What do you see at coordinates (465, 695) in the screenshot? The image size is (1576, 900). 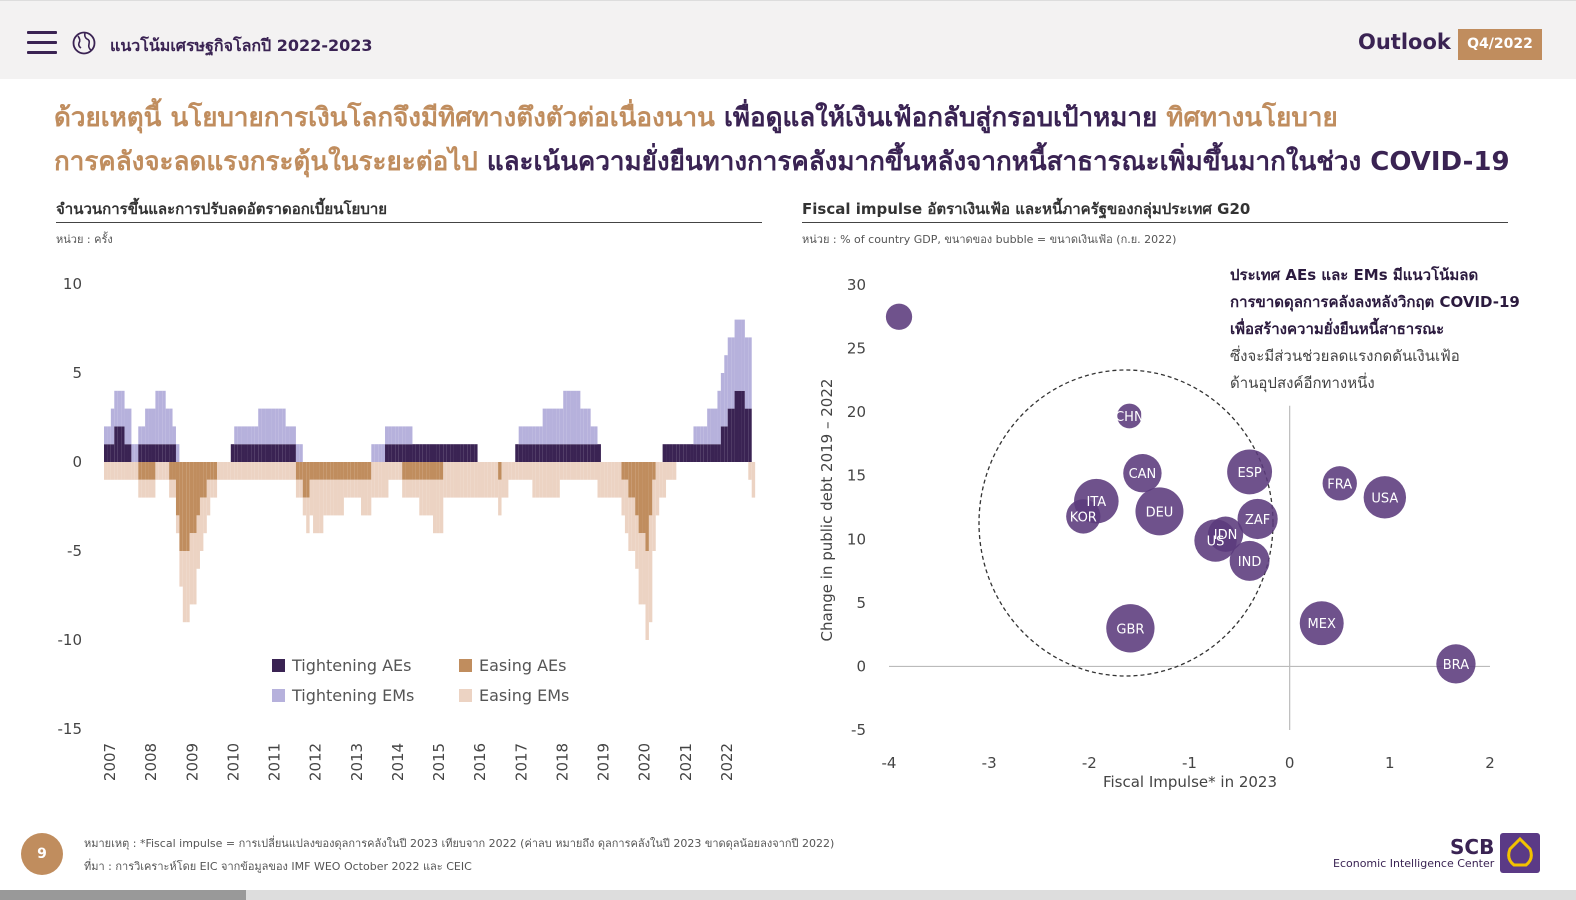 I see `legend-swatch` at bounding box center [465, 695].